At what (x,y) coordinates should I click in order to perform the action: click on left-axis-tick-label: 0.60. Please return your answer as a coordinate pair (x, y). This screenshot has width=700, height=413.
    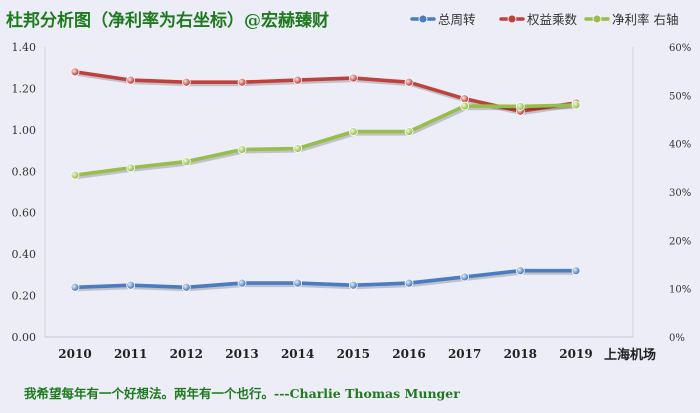
    Looking at the image, I should click on (24, 213).